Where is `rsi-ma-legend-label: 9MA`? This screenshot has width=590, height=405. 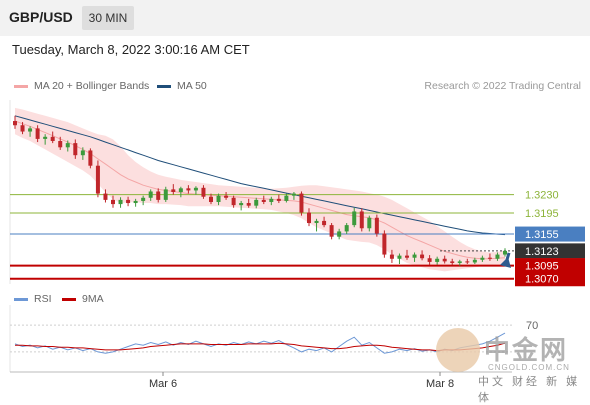 rsi-ma-legend-label: 9MA is located at coordinates (93, 299).